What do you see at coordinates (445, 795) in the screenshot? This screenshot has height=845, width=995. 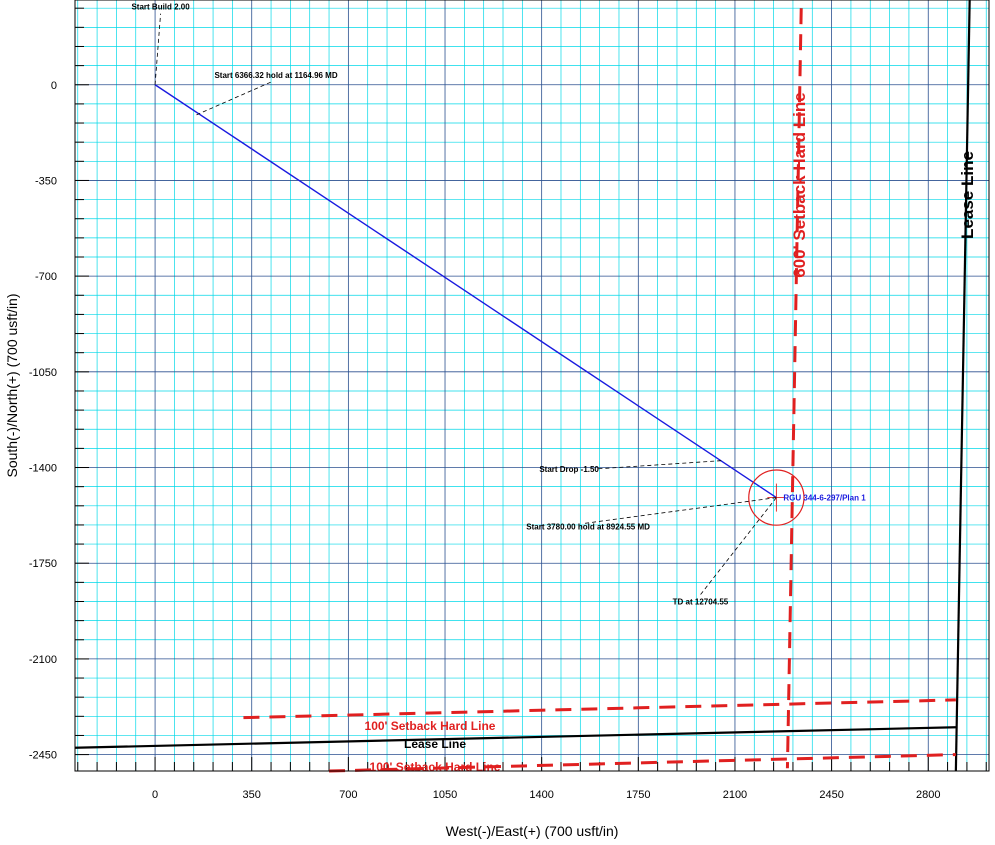 I see `x-tick-label: 1050` at bounding box center [445, 795].